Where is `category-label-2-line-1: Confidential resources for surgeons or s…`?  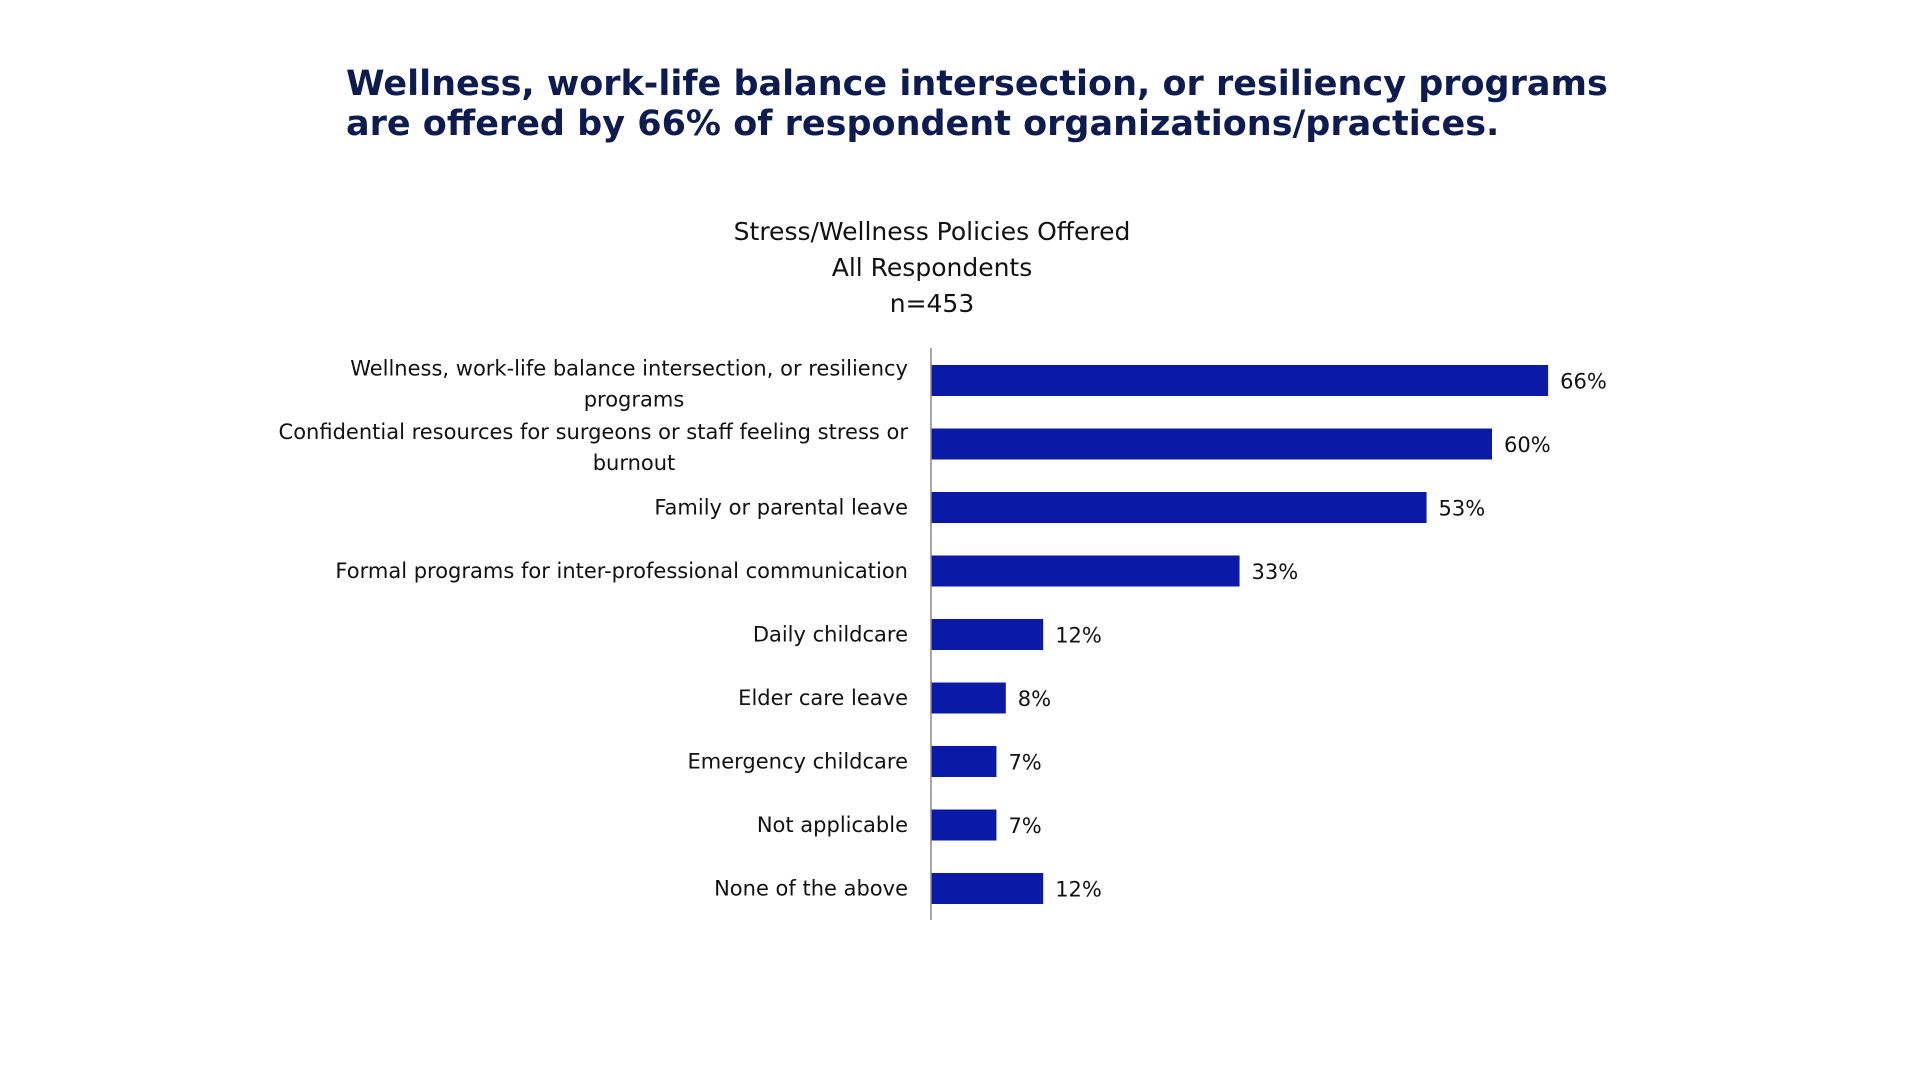
category-label-2-line-1: Confidential resources for surgeons or s… is located at coordinates (594, 432).